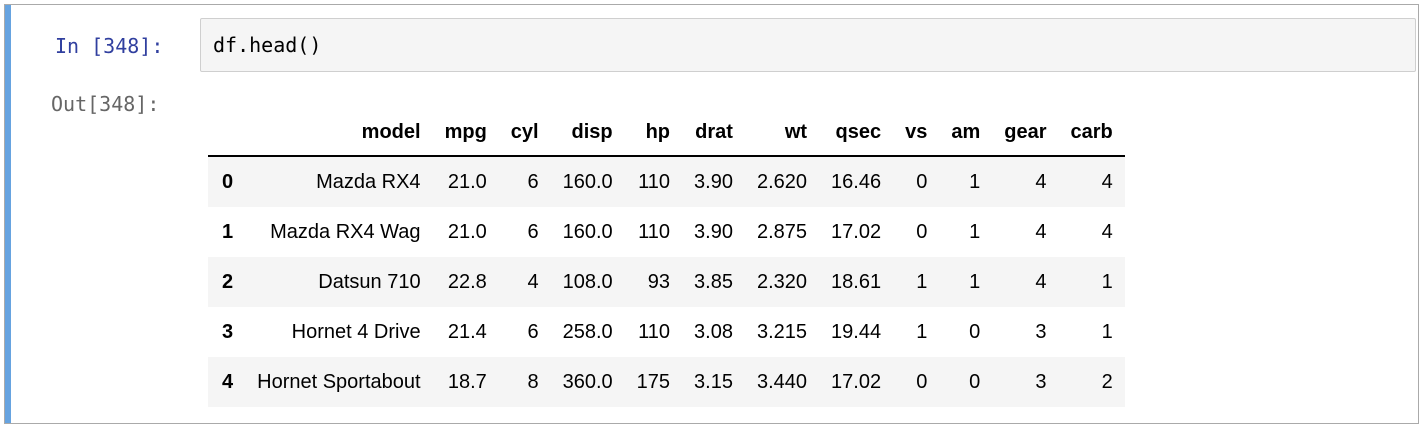 The height and width of the screenshot is (430, 1425). Describe the element at coordinates (228, 181) in the screenshot. I see `row-index: 0` at that location.